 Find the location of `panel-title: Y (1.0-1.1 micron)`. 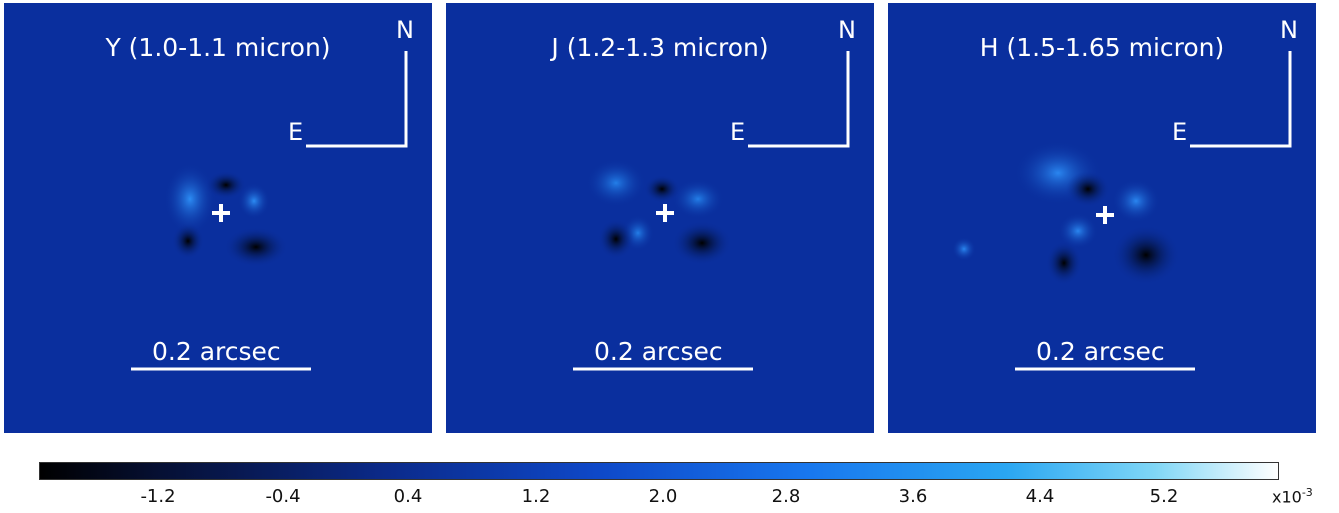

panel-title: Y (1.0-1.1 micron) is located at coordinates (218, 47).